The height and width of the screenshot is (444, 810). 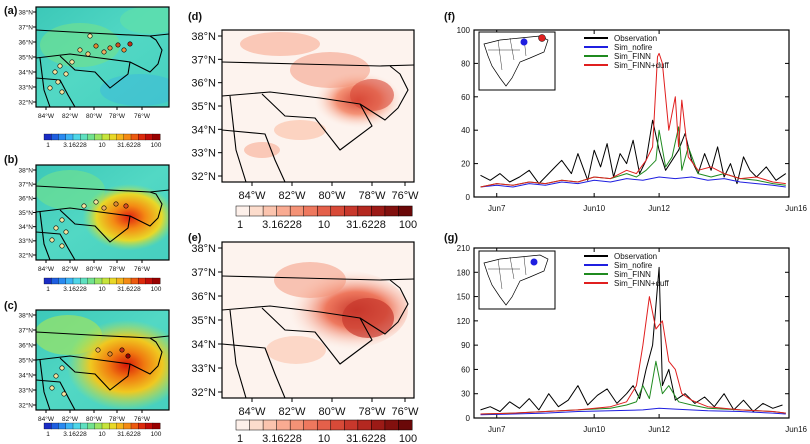 What do you see at coordinates (468, 197) in the screenshot?
I see `y-tick-label: 0` at bounding box center [468, 197].